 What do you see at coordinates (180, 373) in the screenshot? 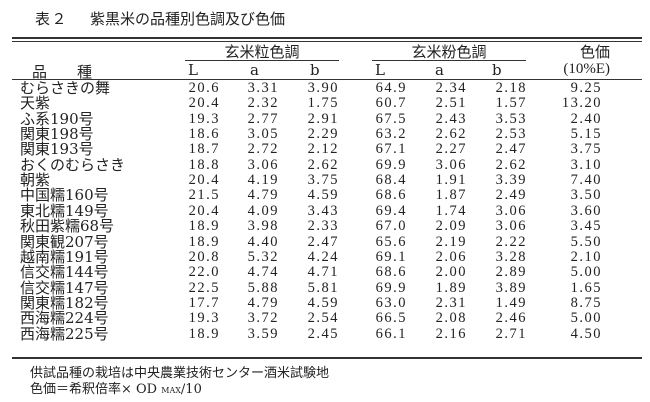
I see `footnote-cultivation: 供試品種の栽培は中央農業技術センター酒米試験地` at bounding box center [180, 373].